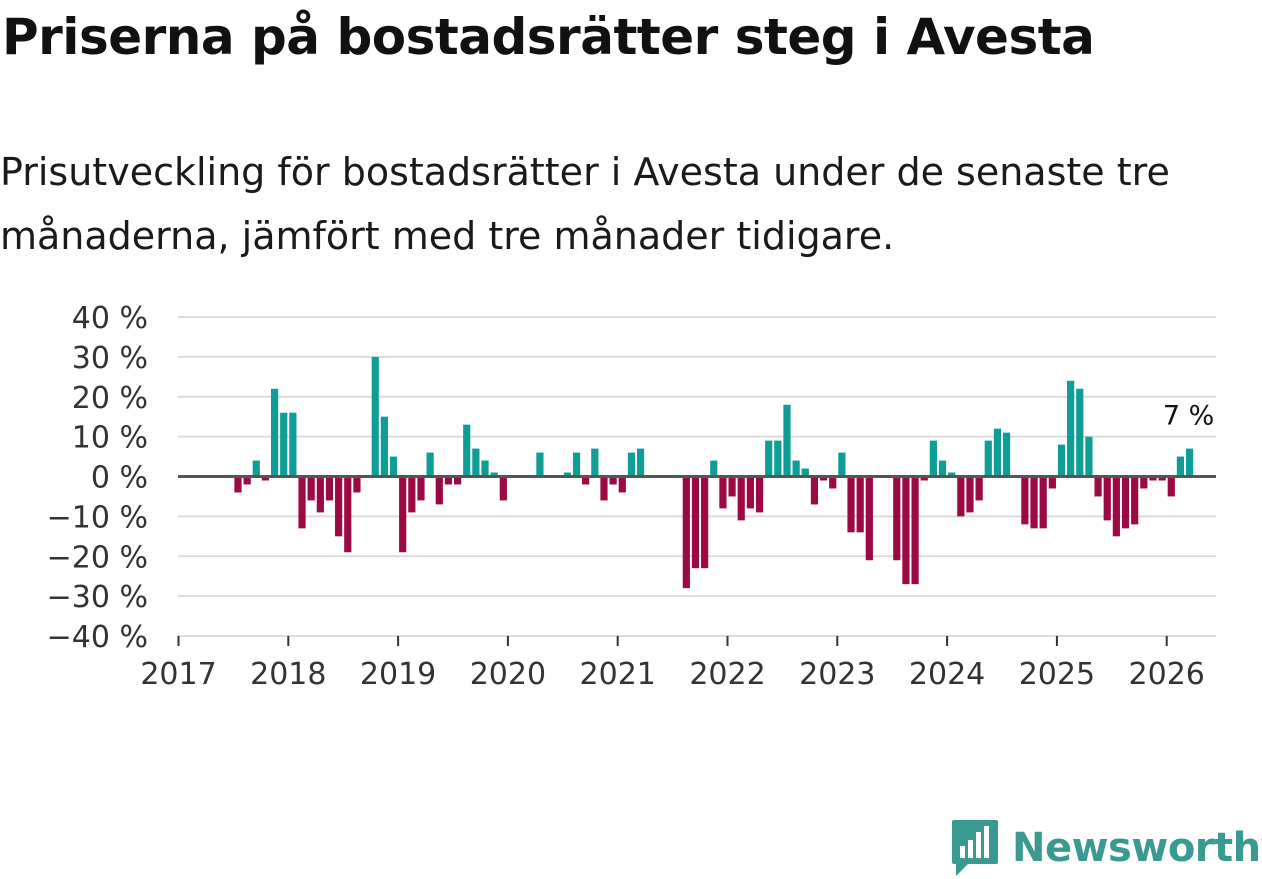 The image size is (1262, 879). I want to click on y-tick-label: −40 %, so click(97, 637).